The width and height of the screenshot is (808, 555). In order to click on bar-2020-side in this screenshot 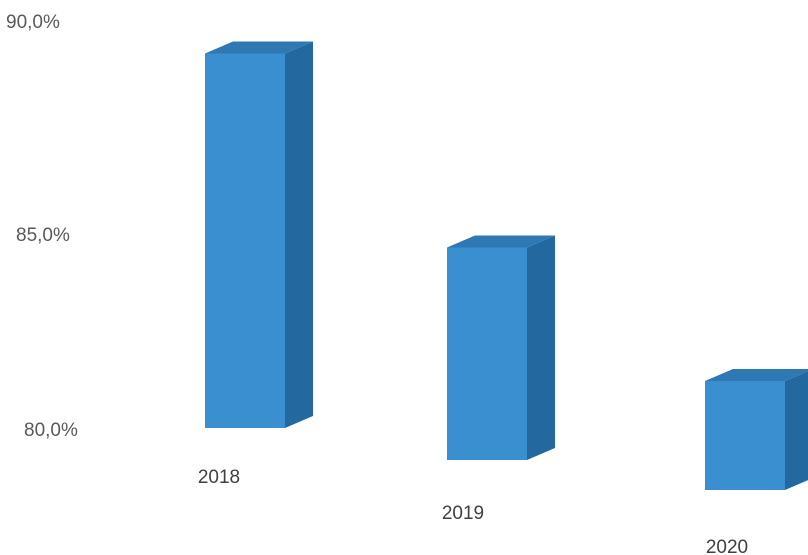, I will do `click(796, 430)`.